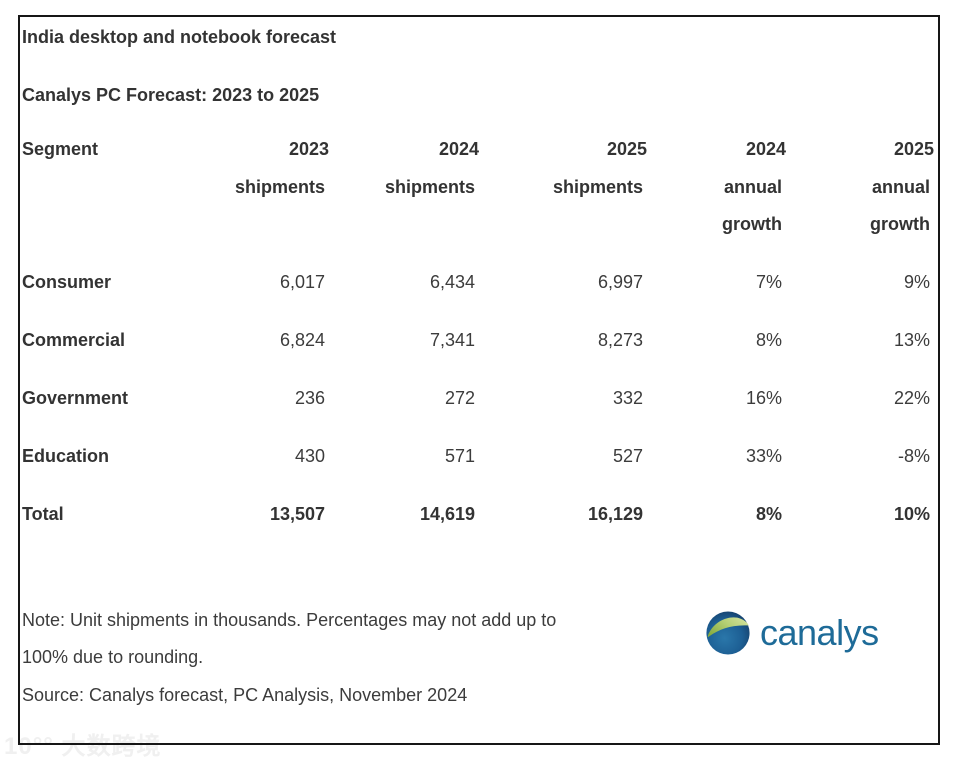  What do you see at coordinates (60, 149) in the screenshot?
I see `col-header-segment: Segment` at bounding box center [60, 149].